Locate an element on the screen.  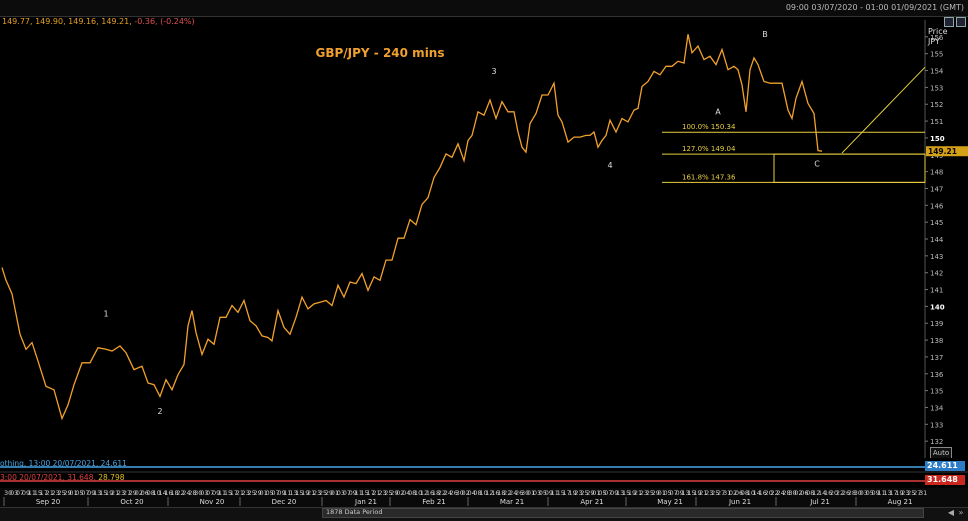
y-tick-label: 139 is located at coordinates (936, 324).